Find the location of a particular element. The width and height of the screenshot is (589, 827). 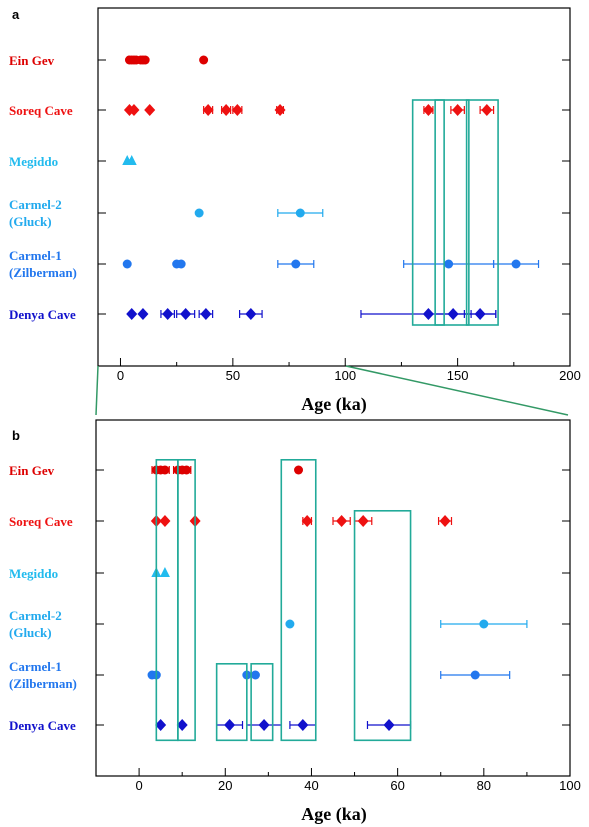

panel-a-row-label-carmel-1: (Zilberman) is located at coordinates (43, 272).